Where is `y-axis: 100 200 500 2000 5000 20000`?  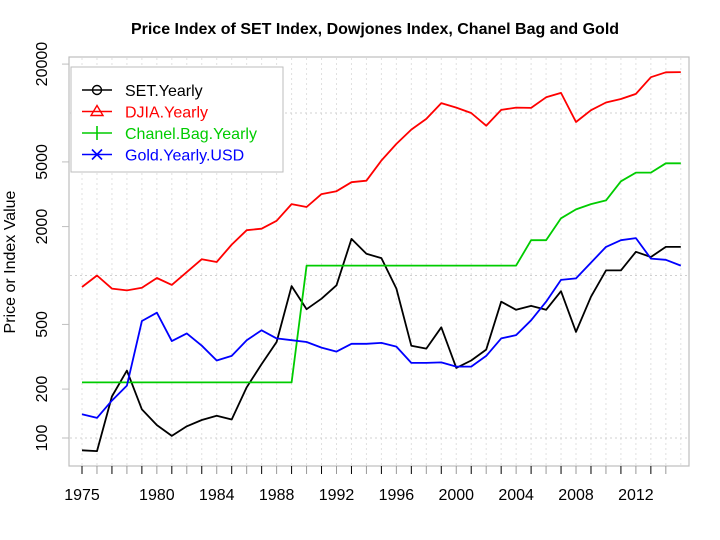 y-axis: 100 200 500 2000 5000 20000 is located at coordinates (51, 247).